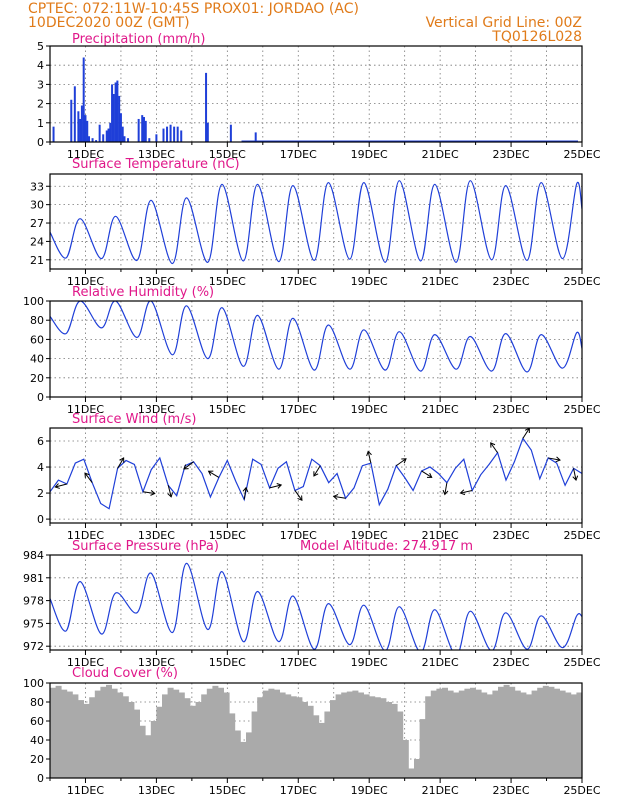  What do you see at coordinates (33, 646) in the screenshot?
I see `y-tick-label: 972` at bounding box center [33, 646].